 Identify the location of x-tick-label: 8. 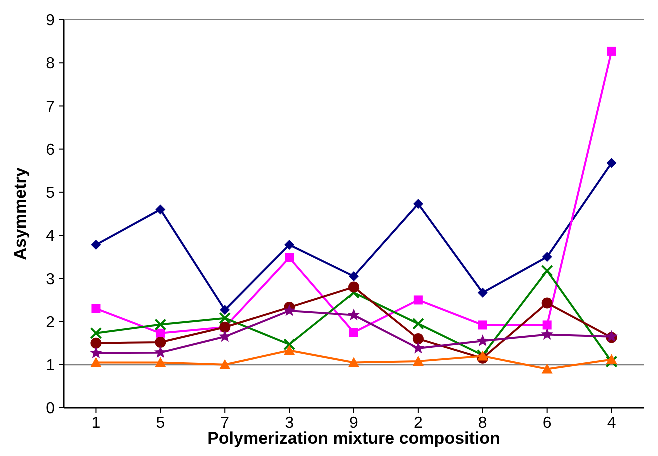
(483, 423).